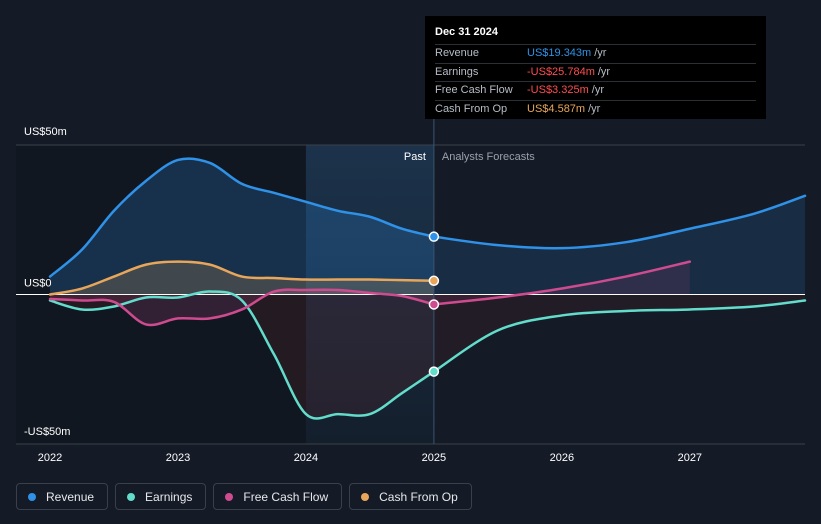 The width and height of the screenshot is (821, 524). What do you see at coordinates (562, 458) in the screenshot?
I see `x-tick-label: 2026` at bounding box center [562, 458].